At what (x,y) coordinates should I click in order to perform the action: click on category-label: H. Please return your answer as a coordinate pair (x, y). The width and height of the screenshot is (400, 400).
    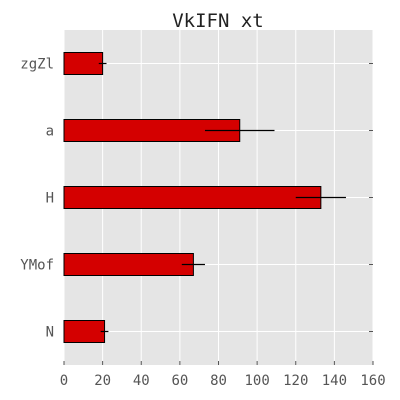
    Looking at the image, I should click on (50, 199).